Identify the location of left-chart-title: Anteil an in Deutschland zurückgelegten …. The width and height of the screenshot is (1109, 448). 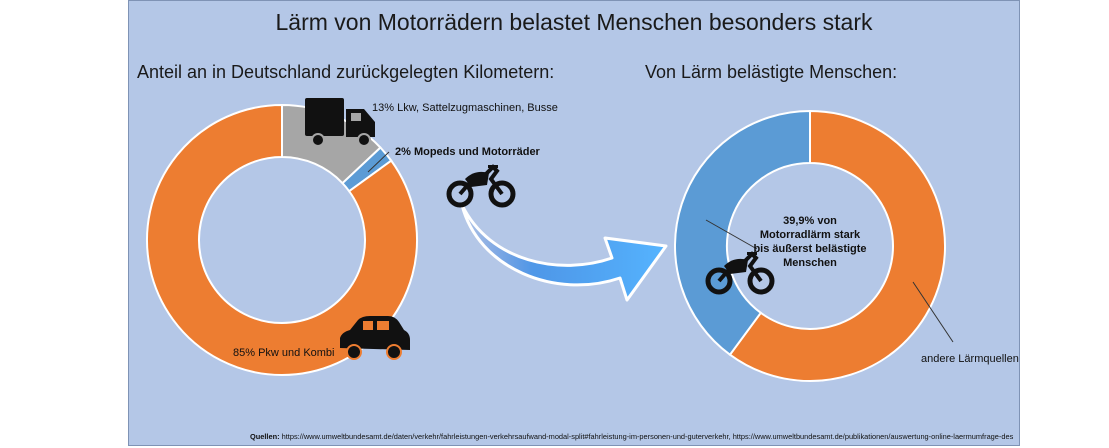
(346, 72).